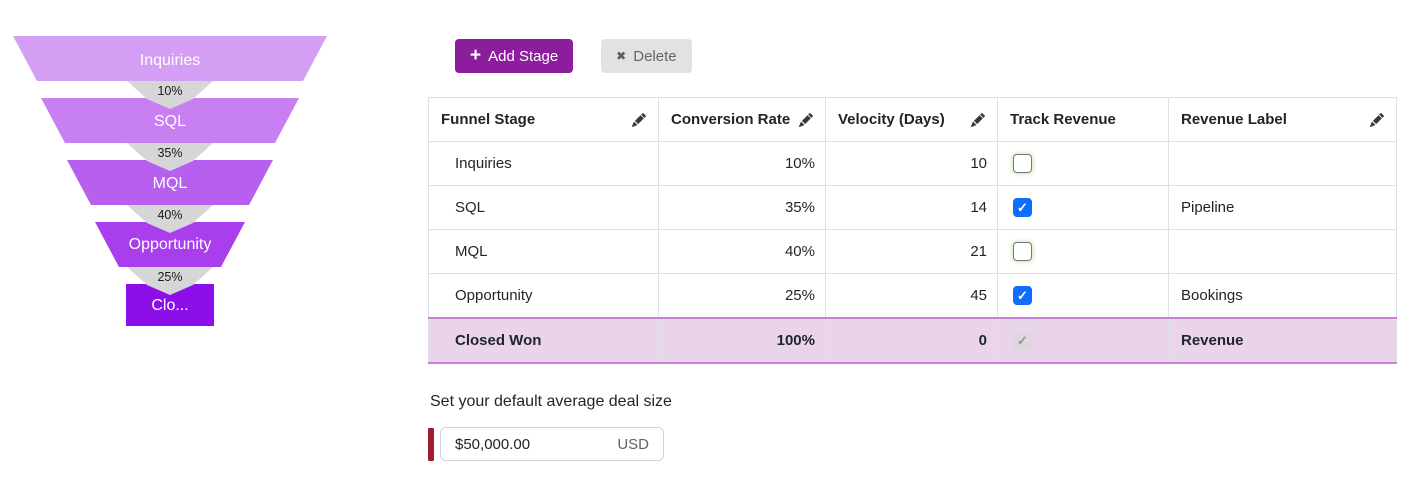  What do you see at coordinates (742, 163) in the screenshot?
I see `conversion-rate-cell: 10%` at bounding box center [742, 163].